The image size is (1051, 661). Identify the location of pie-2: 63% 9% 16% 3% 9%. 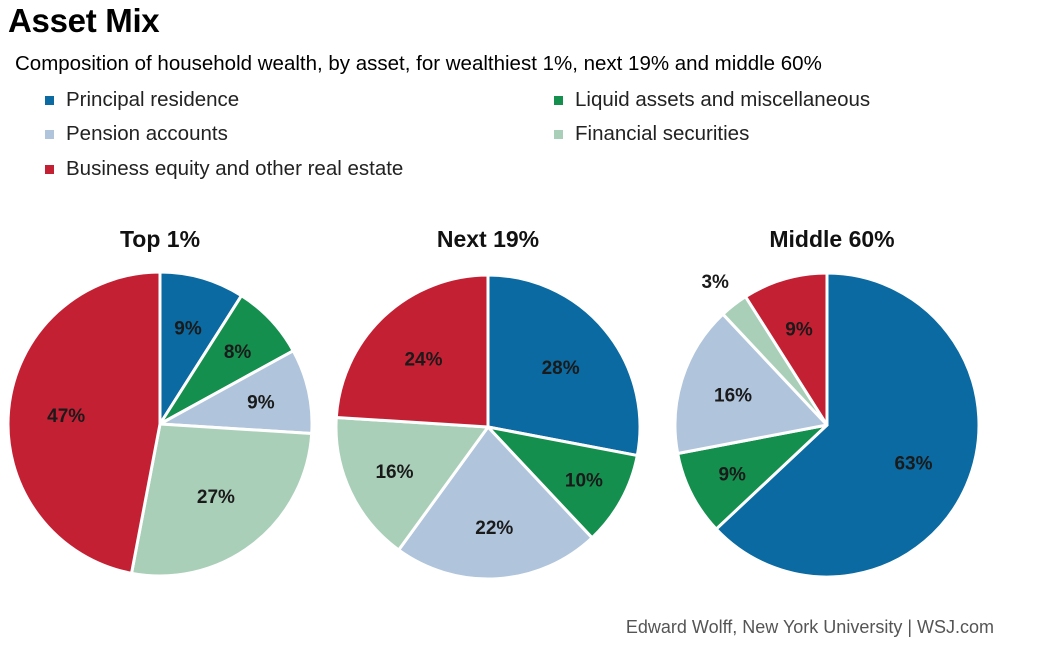
(827, 425).